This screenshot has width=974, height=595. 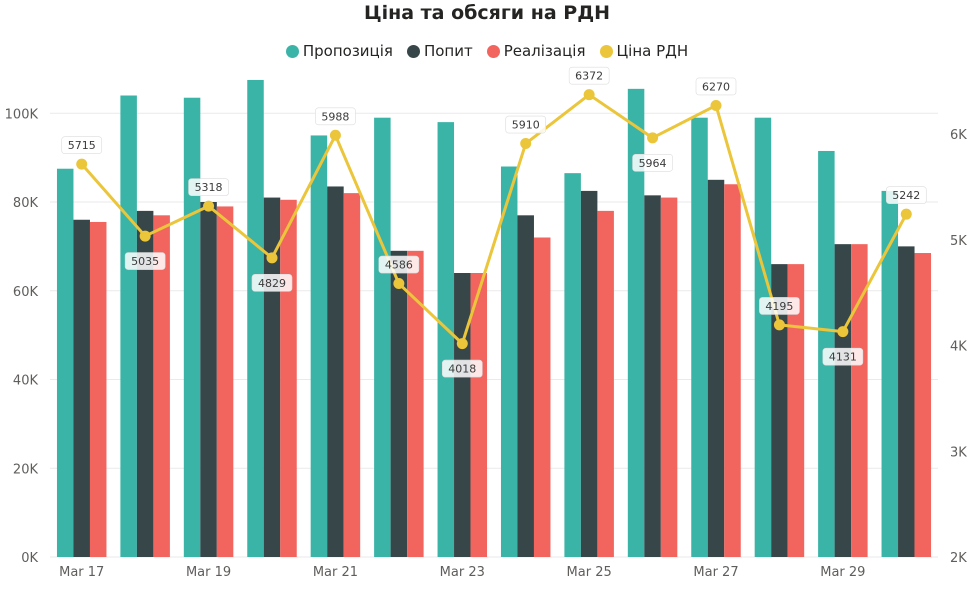 I want to click on y-left-tick-label: 100K, so click(x=22, y=114).